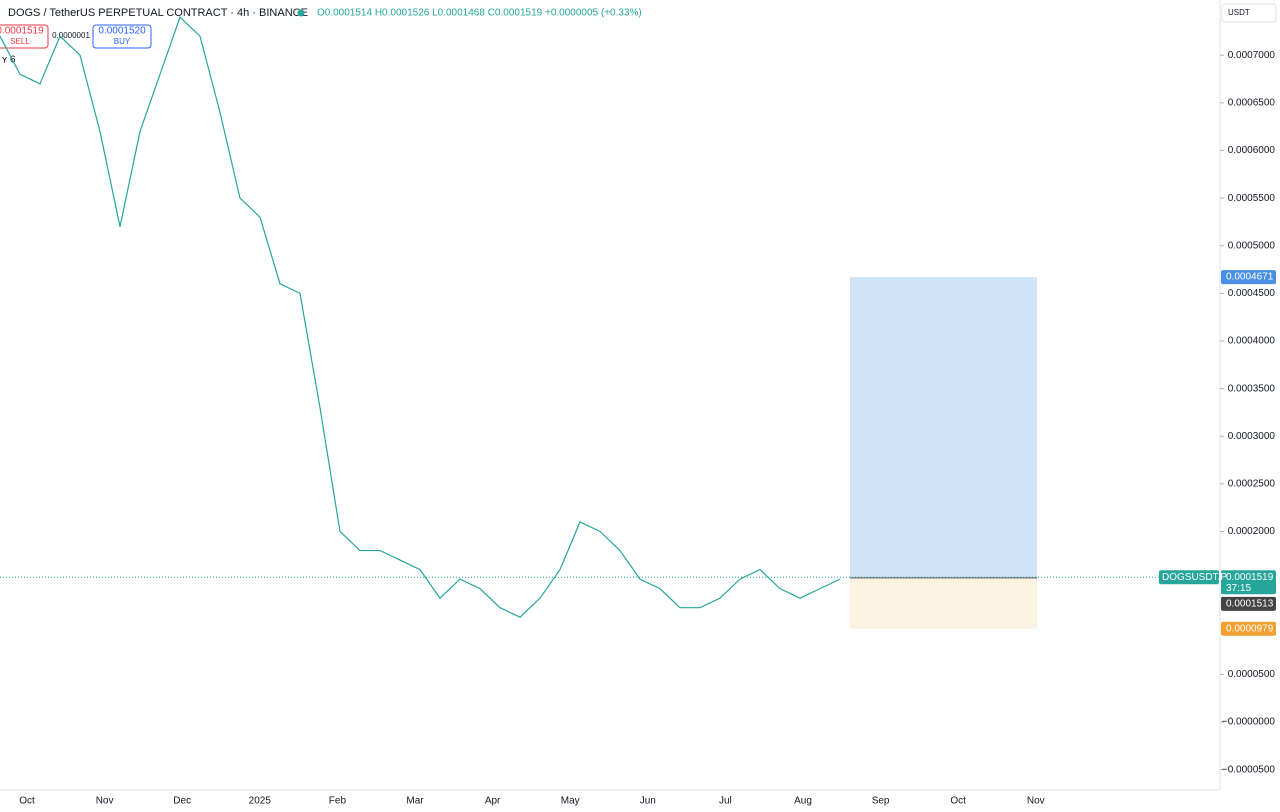  I want to click on spread: 0.0000001, so click(71, 35).